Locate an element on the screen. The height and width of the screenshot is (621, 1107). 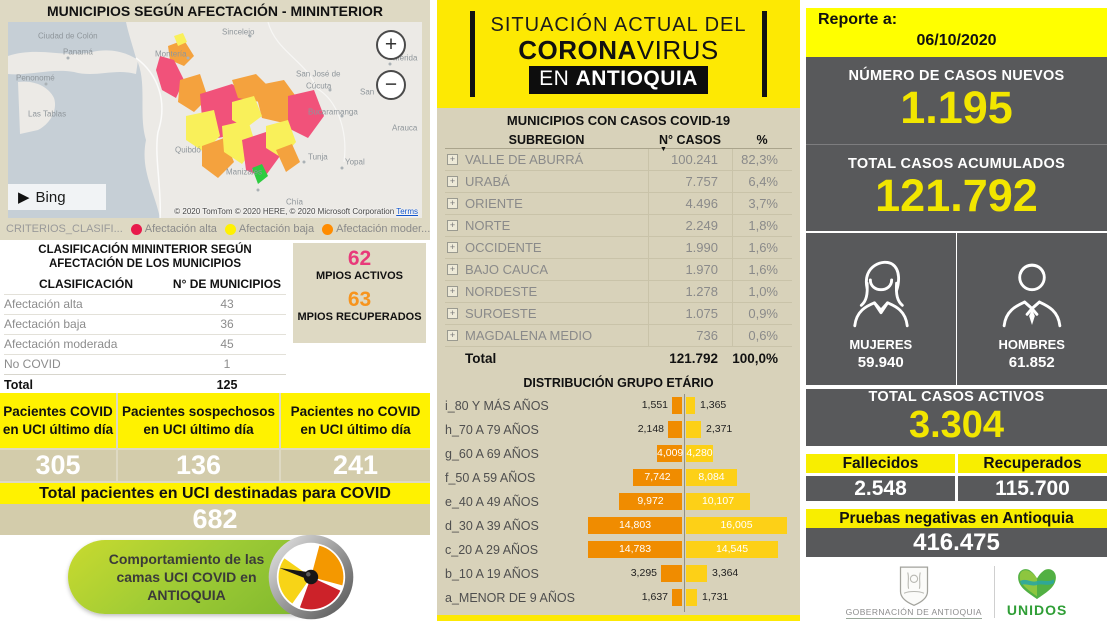
man-icon is located at coordinates (1032, 295).